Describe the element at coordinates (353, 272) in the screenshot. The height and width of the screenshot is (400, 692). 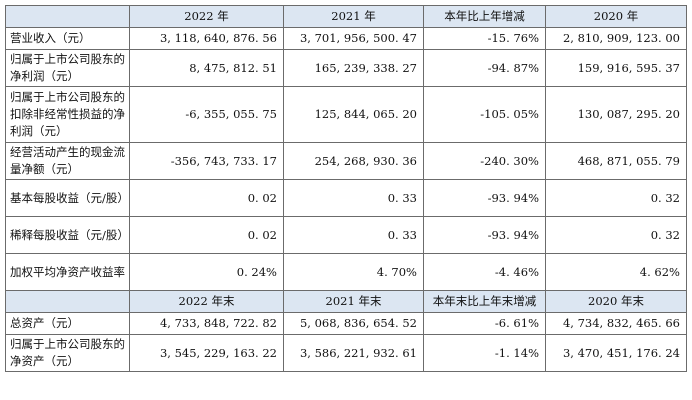
I see `cell-value: 4. 70%` at that location.